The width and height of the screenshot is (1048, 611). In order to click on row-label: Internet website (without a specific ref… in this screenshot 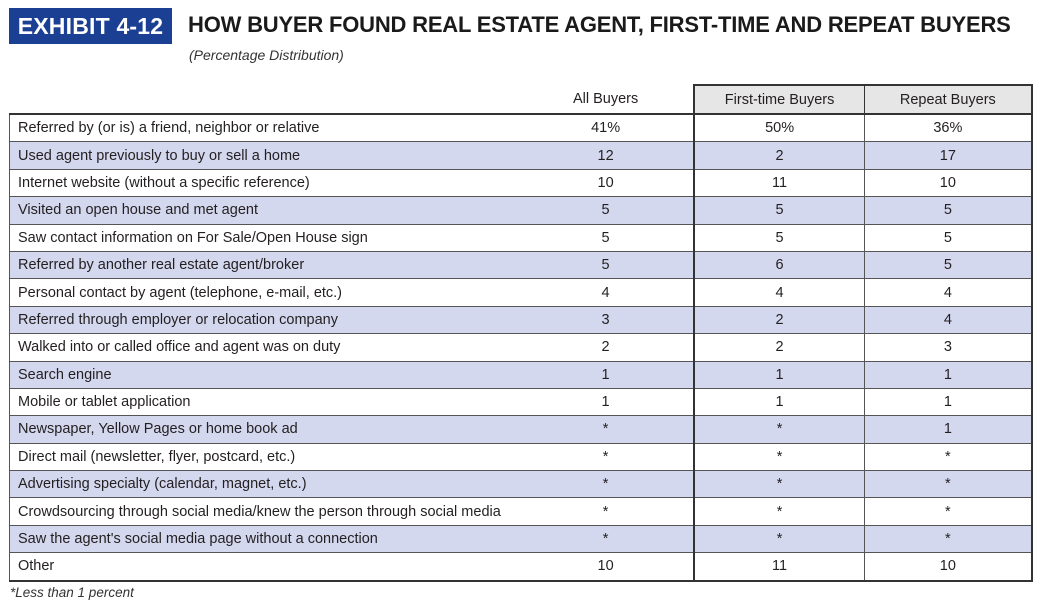, I will do `click(263, 183)`.